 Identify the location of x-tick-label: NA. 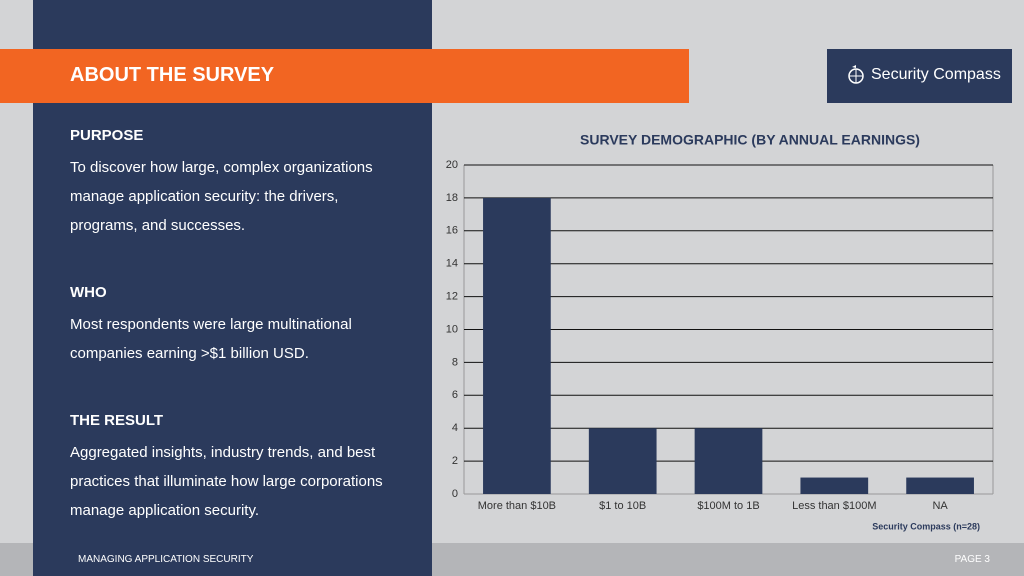
(940, 506).